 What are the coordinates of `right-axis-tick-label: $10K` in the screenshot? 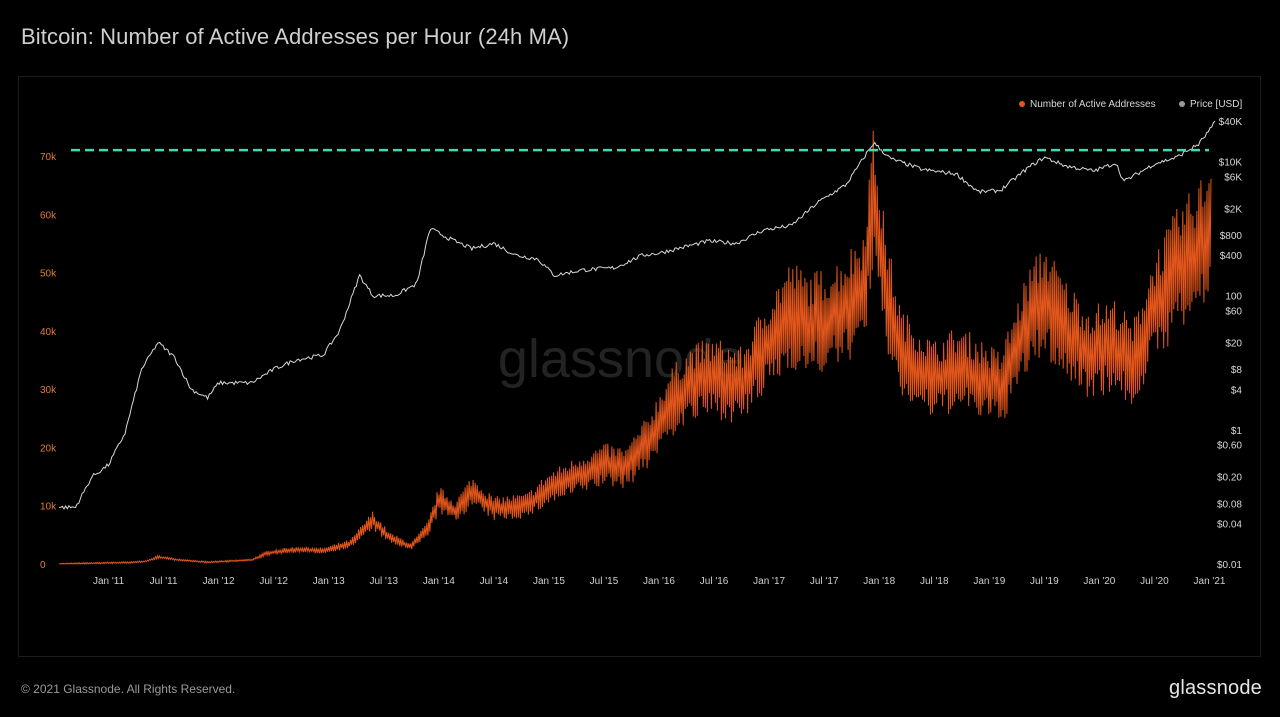 It's located at (1231, 162).